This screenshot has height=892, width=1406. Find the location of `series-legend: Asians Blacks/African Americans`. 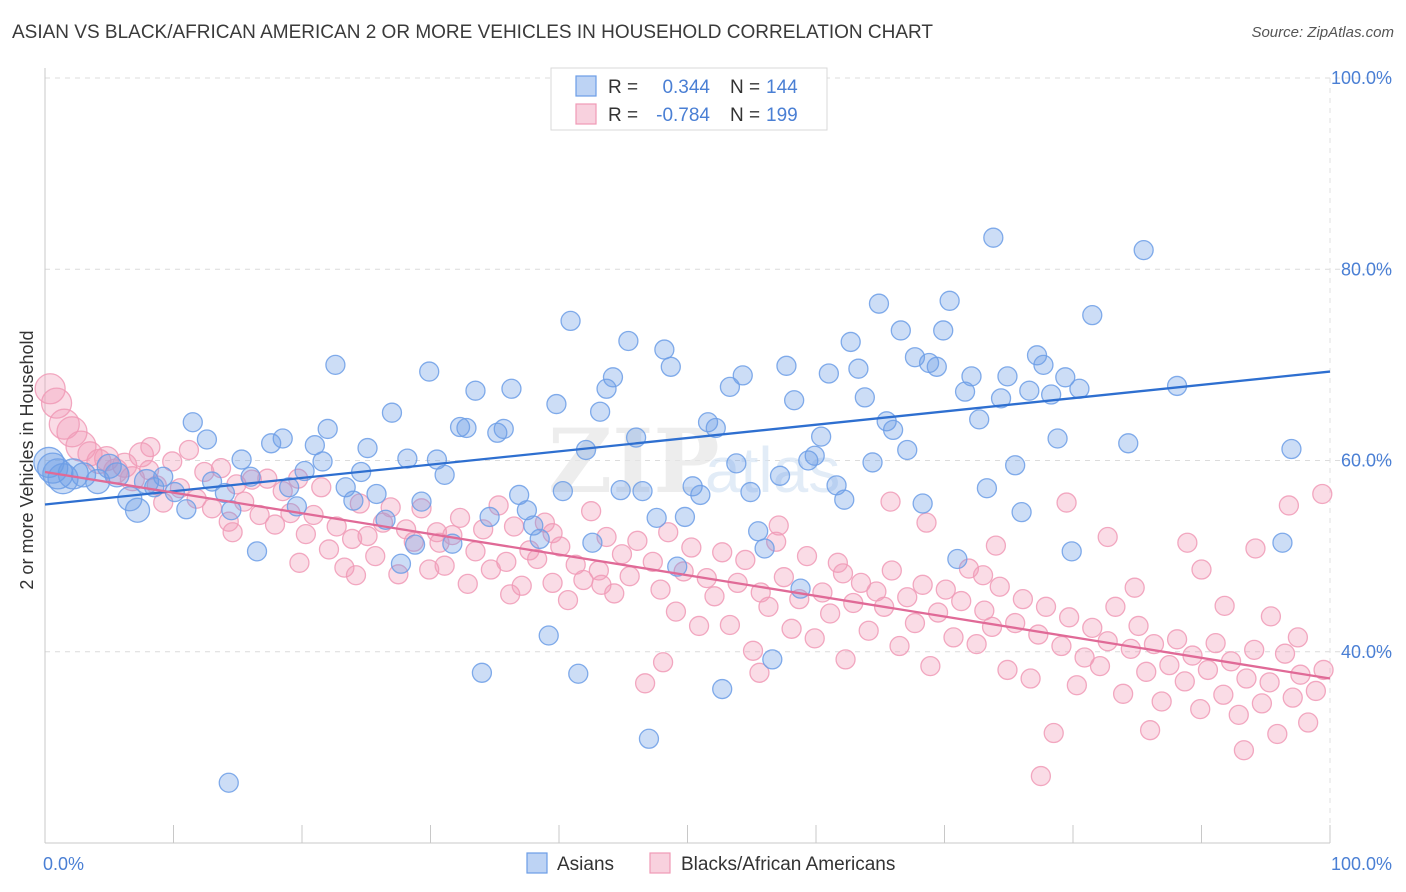

series-legend: Asians Blacks/African Americans is located at coordinates (710, 863).